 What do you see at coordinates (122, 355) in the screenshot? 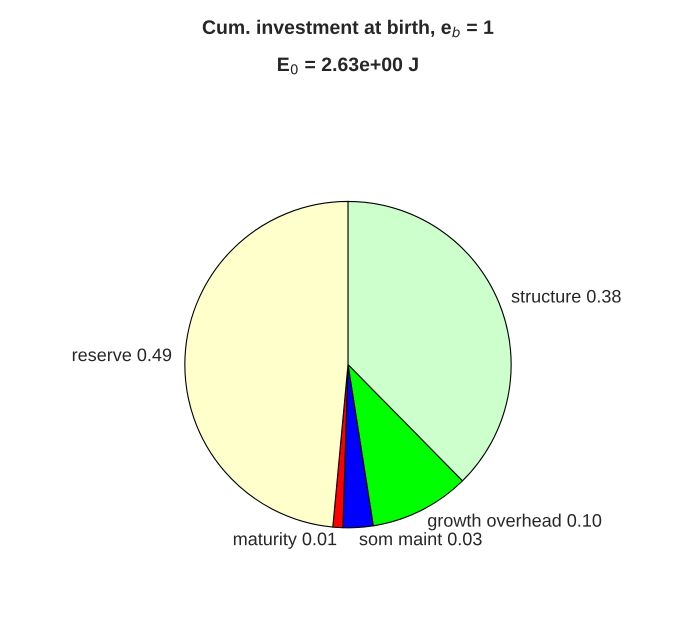
I see `slice-label: reserve 0.49` at bounding box center [122, 355].